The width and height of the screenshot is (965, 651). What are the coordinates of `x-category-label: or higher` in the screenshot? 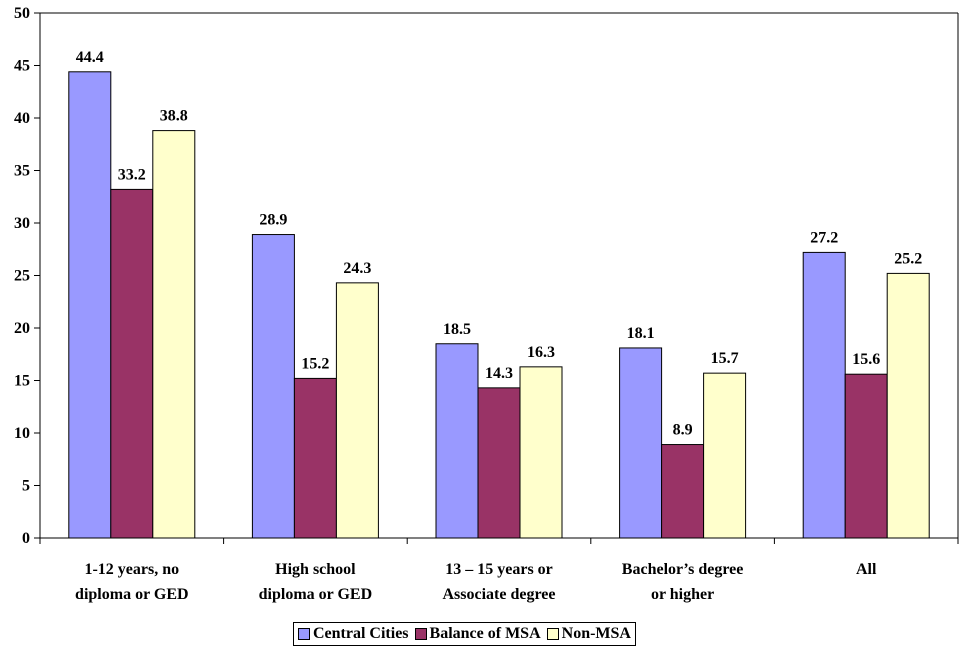 It's located at (682, 594).